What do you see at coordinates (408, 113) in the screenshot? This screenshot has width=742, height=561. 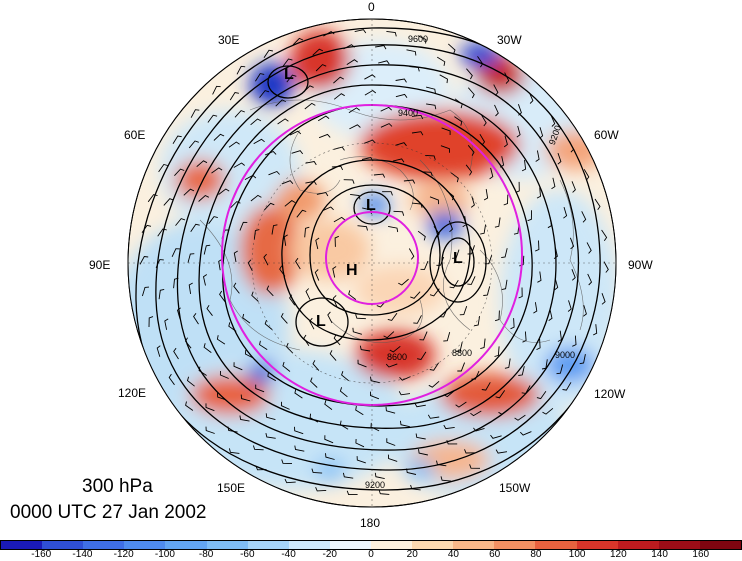 I see `contour-label: 9400` at bounding box center [408, 113].